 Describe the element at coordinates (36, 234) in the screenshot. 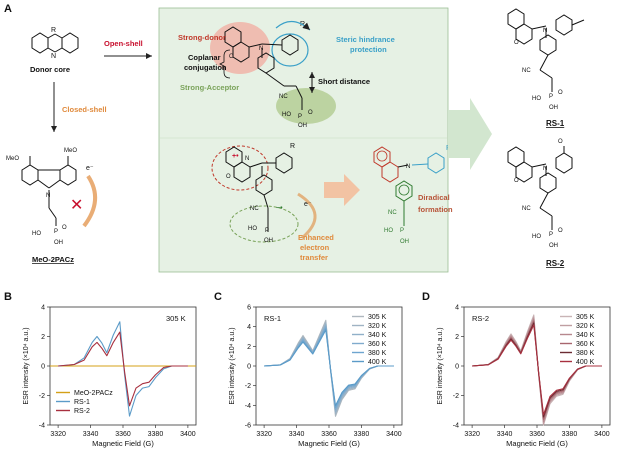

I see `meo-ho-label: HO` at that location.